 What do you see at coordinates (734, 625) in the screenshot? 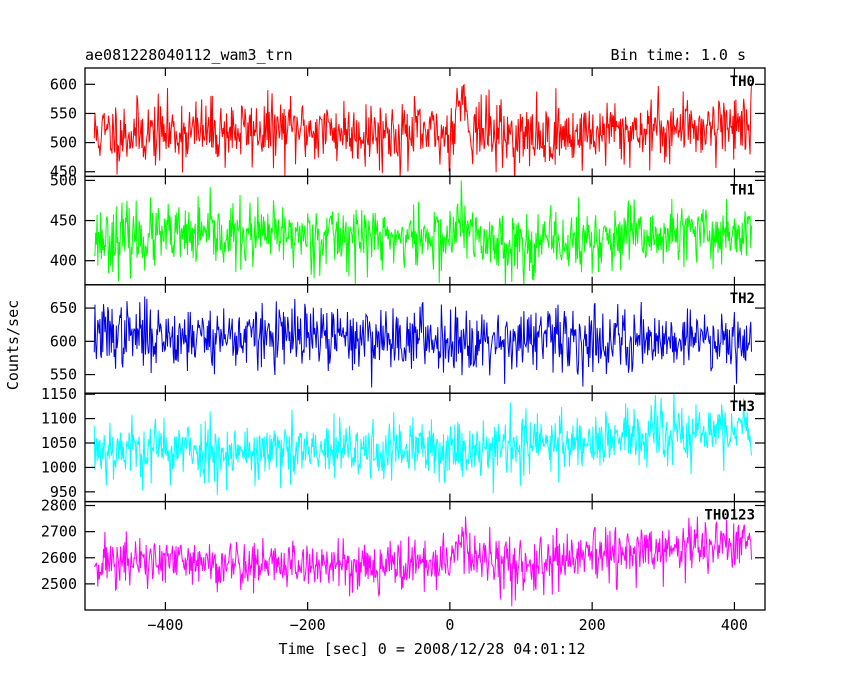
I see `x-tick-label: 400` at bounding box center [734, 625].